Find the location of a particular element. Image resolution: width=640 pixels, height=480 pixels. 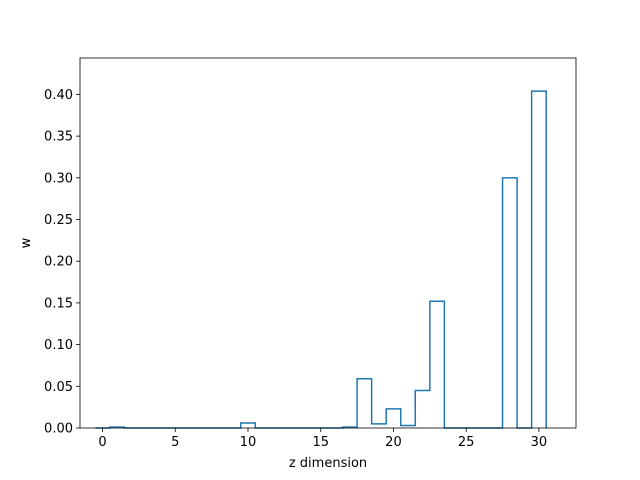

x-tick-label: 0 is located at coordinates (102, 442).